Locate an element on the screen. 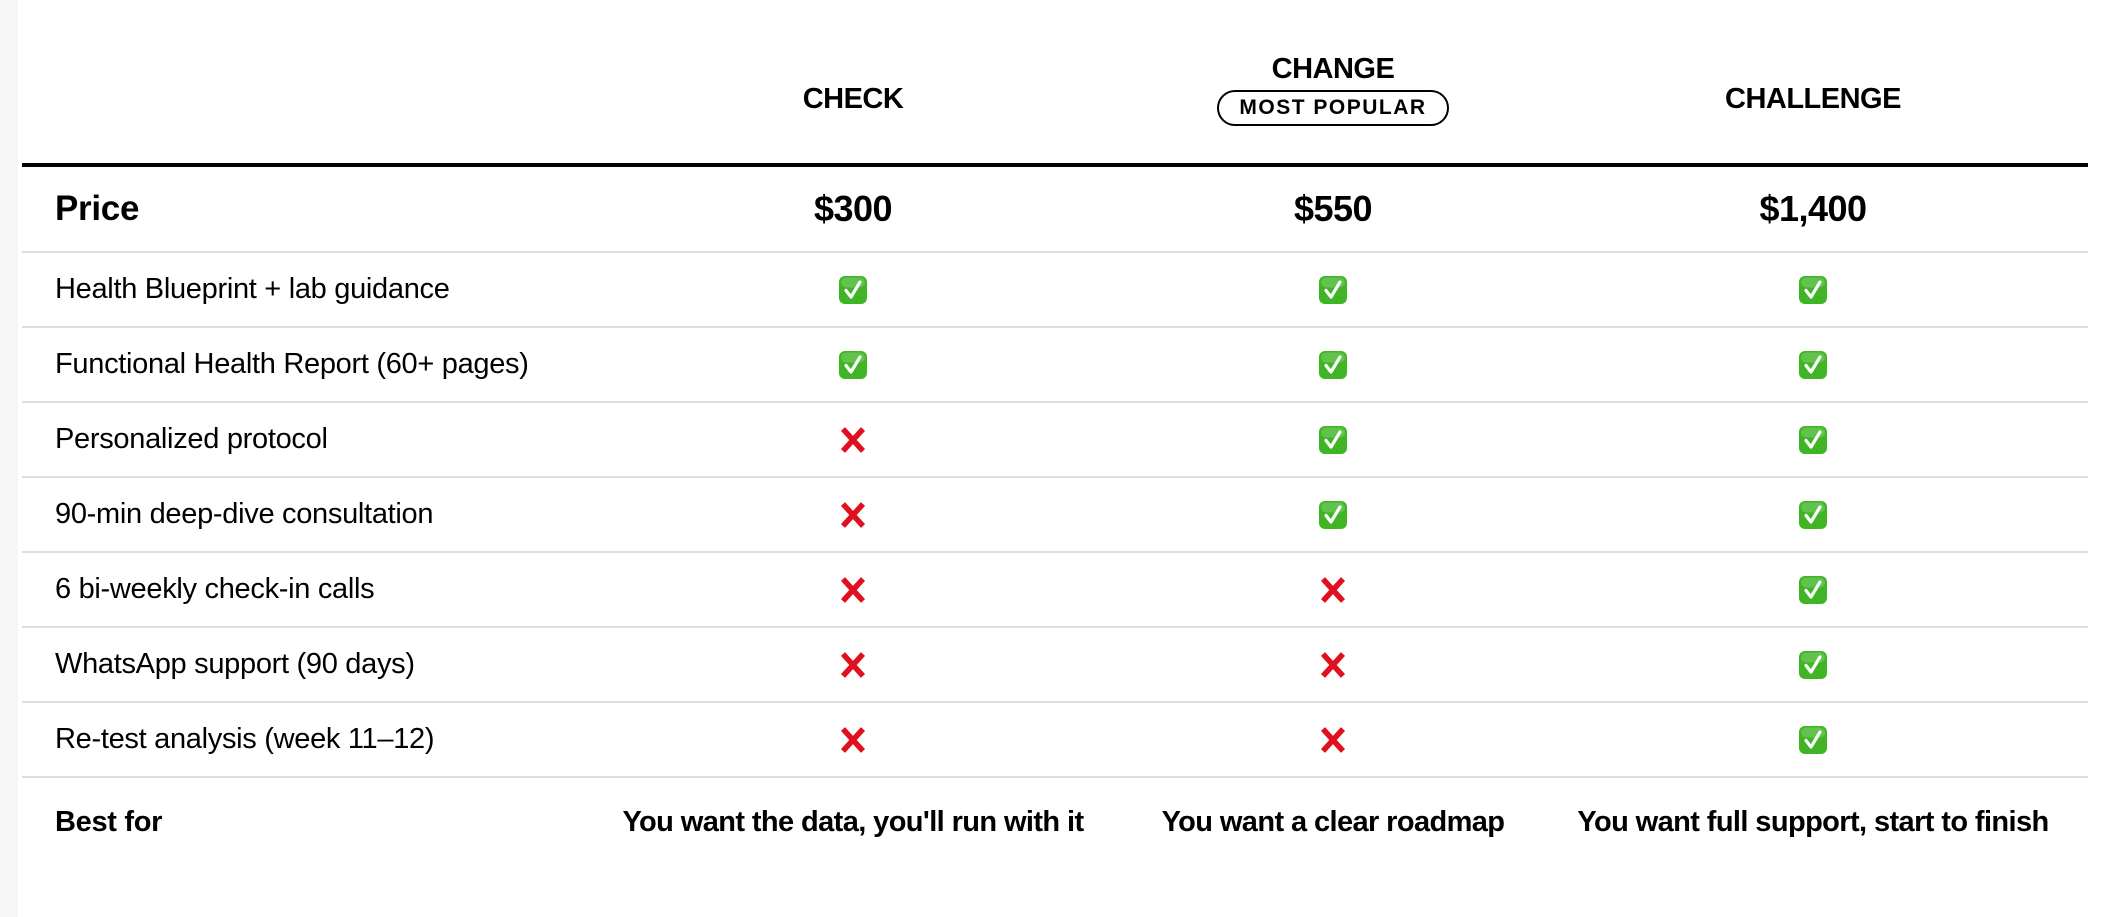 The image size is (2108, 917). best-for-challenge: You want full support, start to finish is located at coordinates (1813, 821).